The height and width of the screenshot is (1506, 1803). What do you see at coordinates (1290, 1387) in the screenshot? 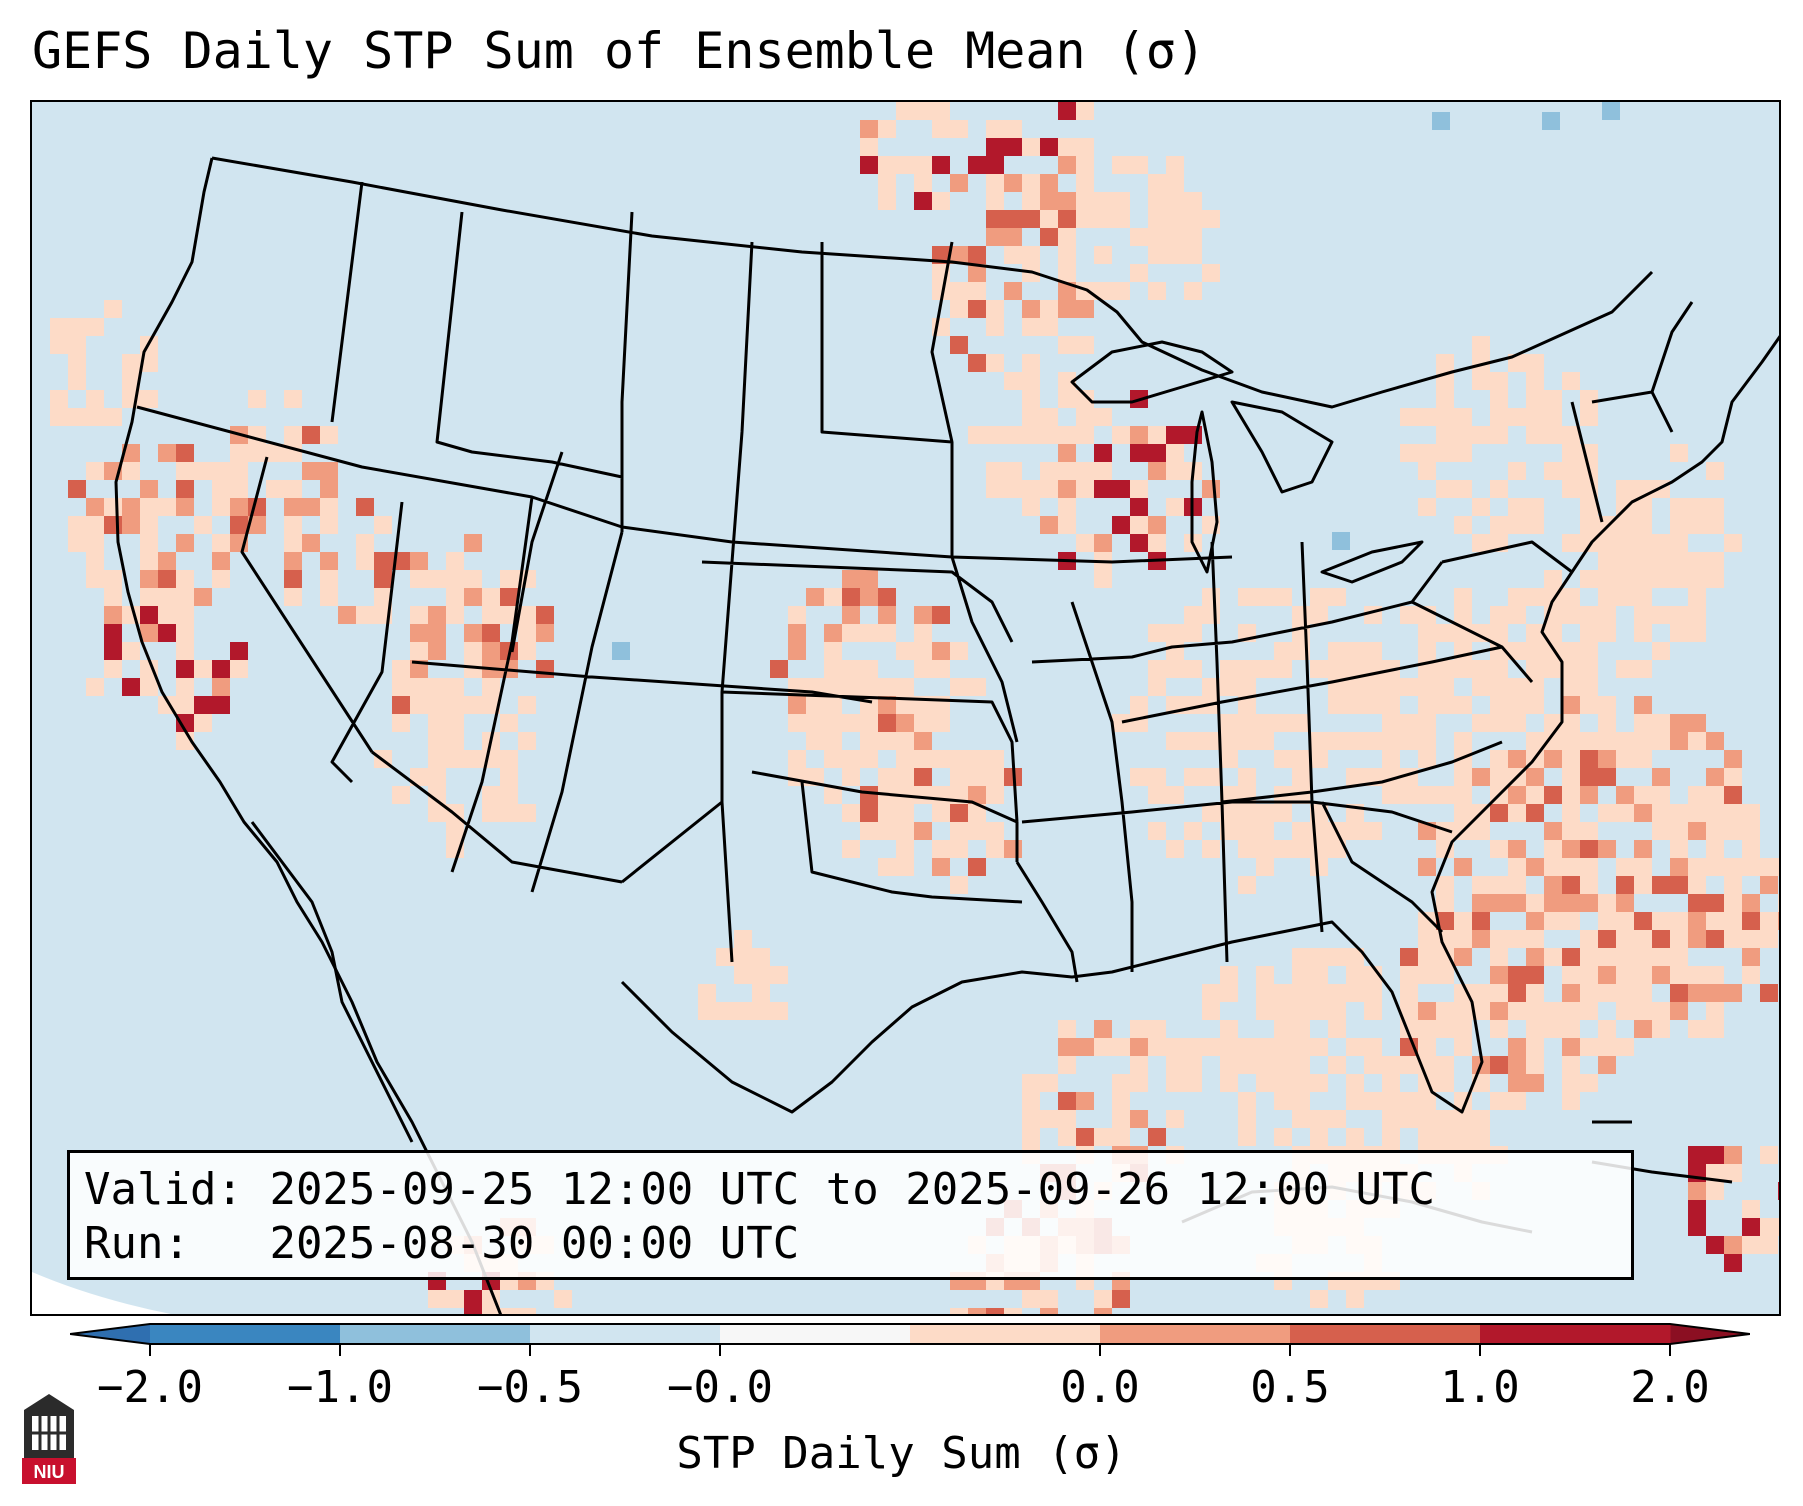
I see `colorbar-tick-label: 0.5` at bounding box center [1290, 1387].